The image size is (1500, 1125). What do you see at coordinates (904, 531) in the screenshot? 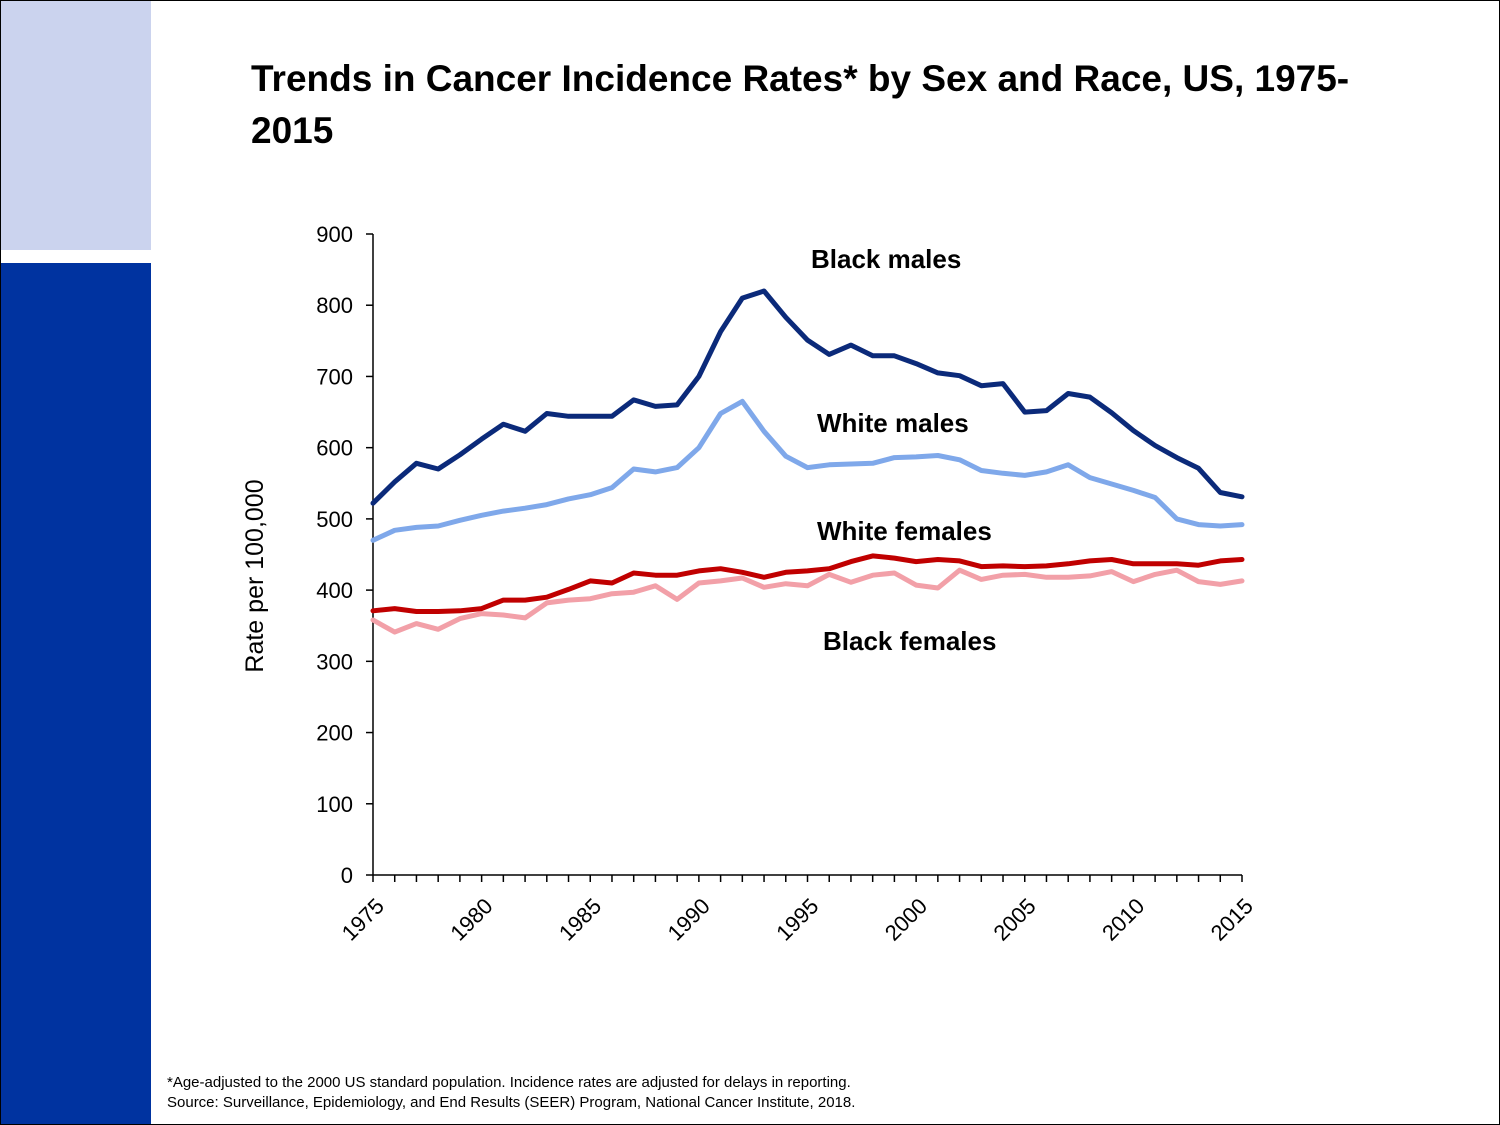
I see `annotation-white-females: White females` at bounding box center [904, 531].